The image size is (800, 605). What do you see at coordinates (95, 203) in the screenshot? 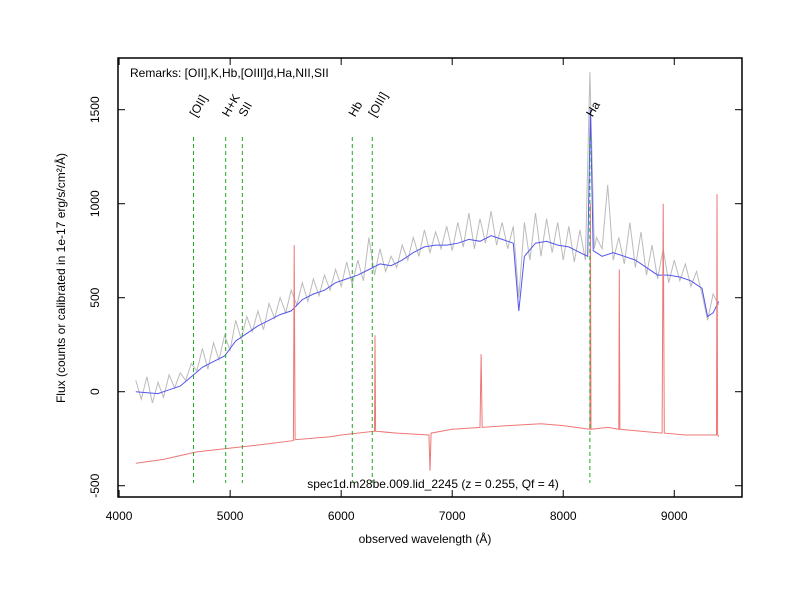
I see `y-tick-label: 1000` at bounding box center [95, 203].